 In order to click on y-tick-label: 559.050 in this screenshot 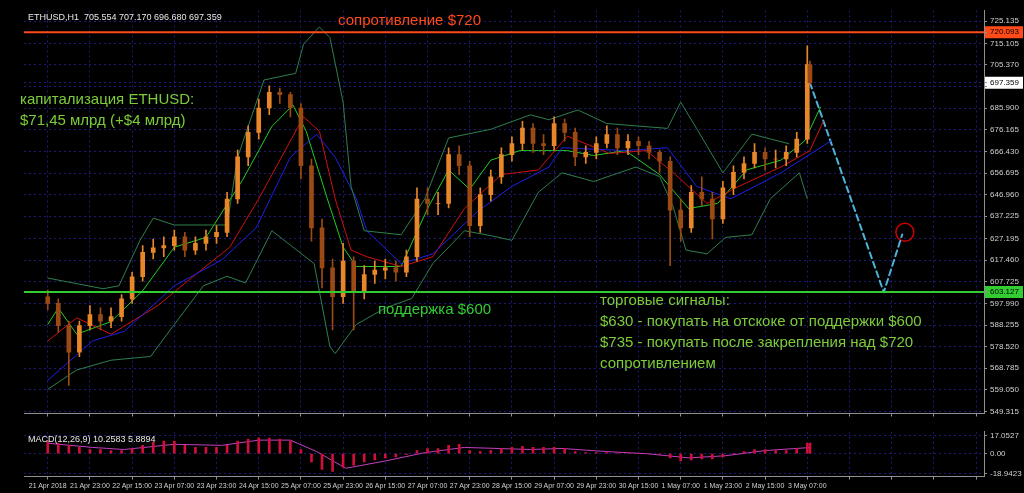, I will do `click(1005, 390)`.